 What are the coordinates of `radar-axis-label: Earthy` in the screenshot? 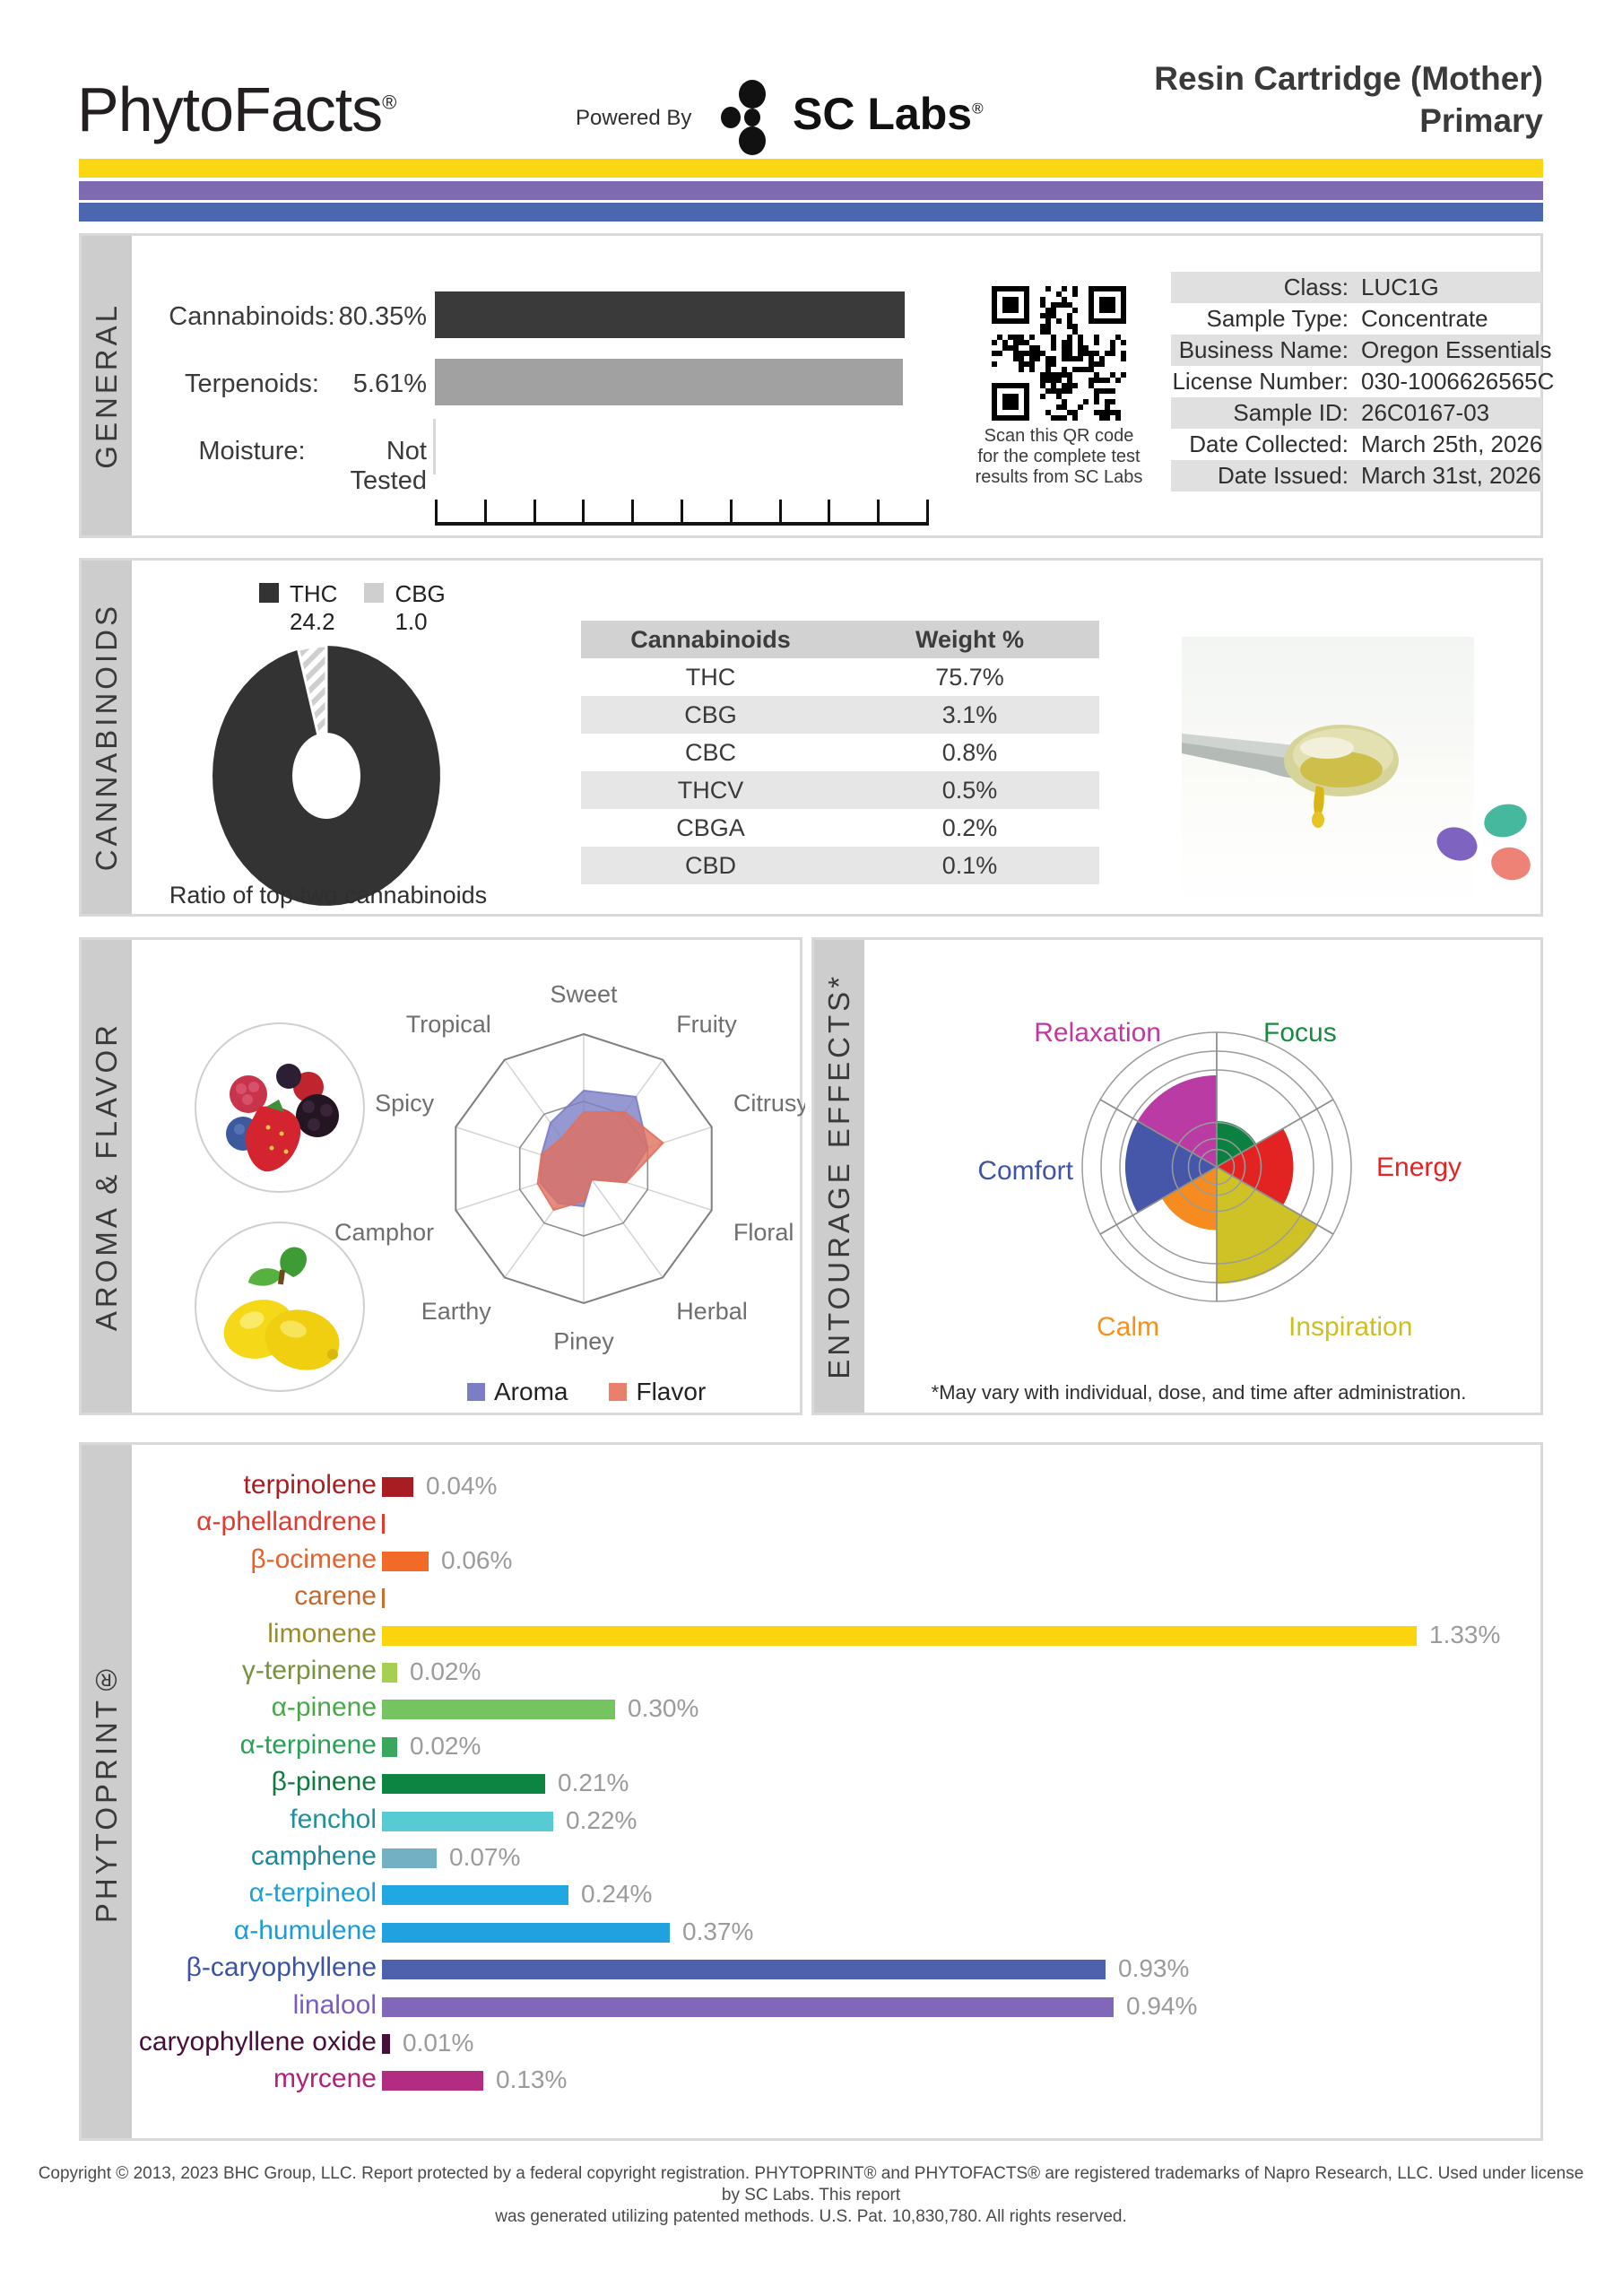 It's located at (456, 1311).